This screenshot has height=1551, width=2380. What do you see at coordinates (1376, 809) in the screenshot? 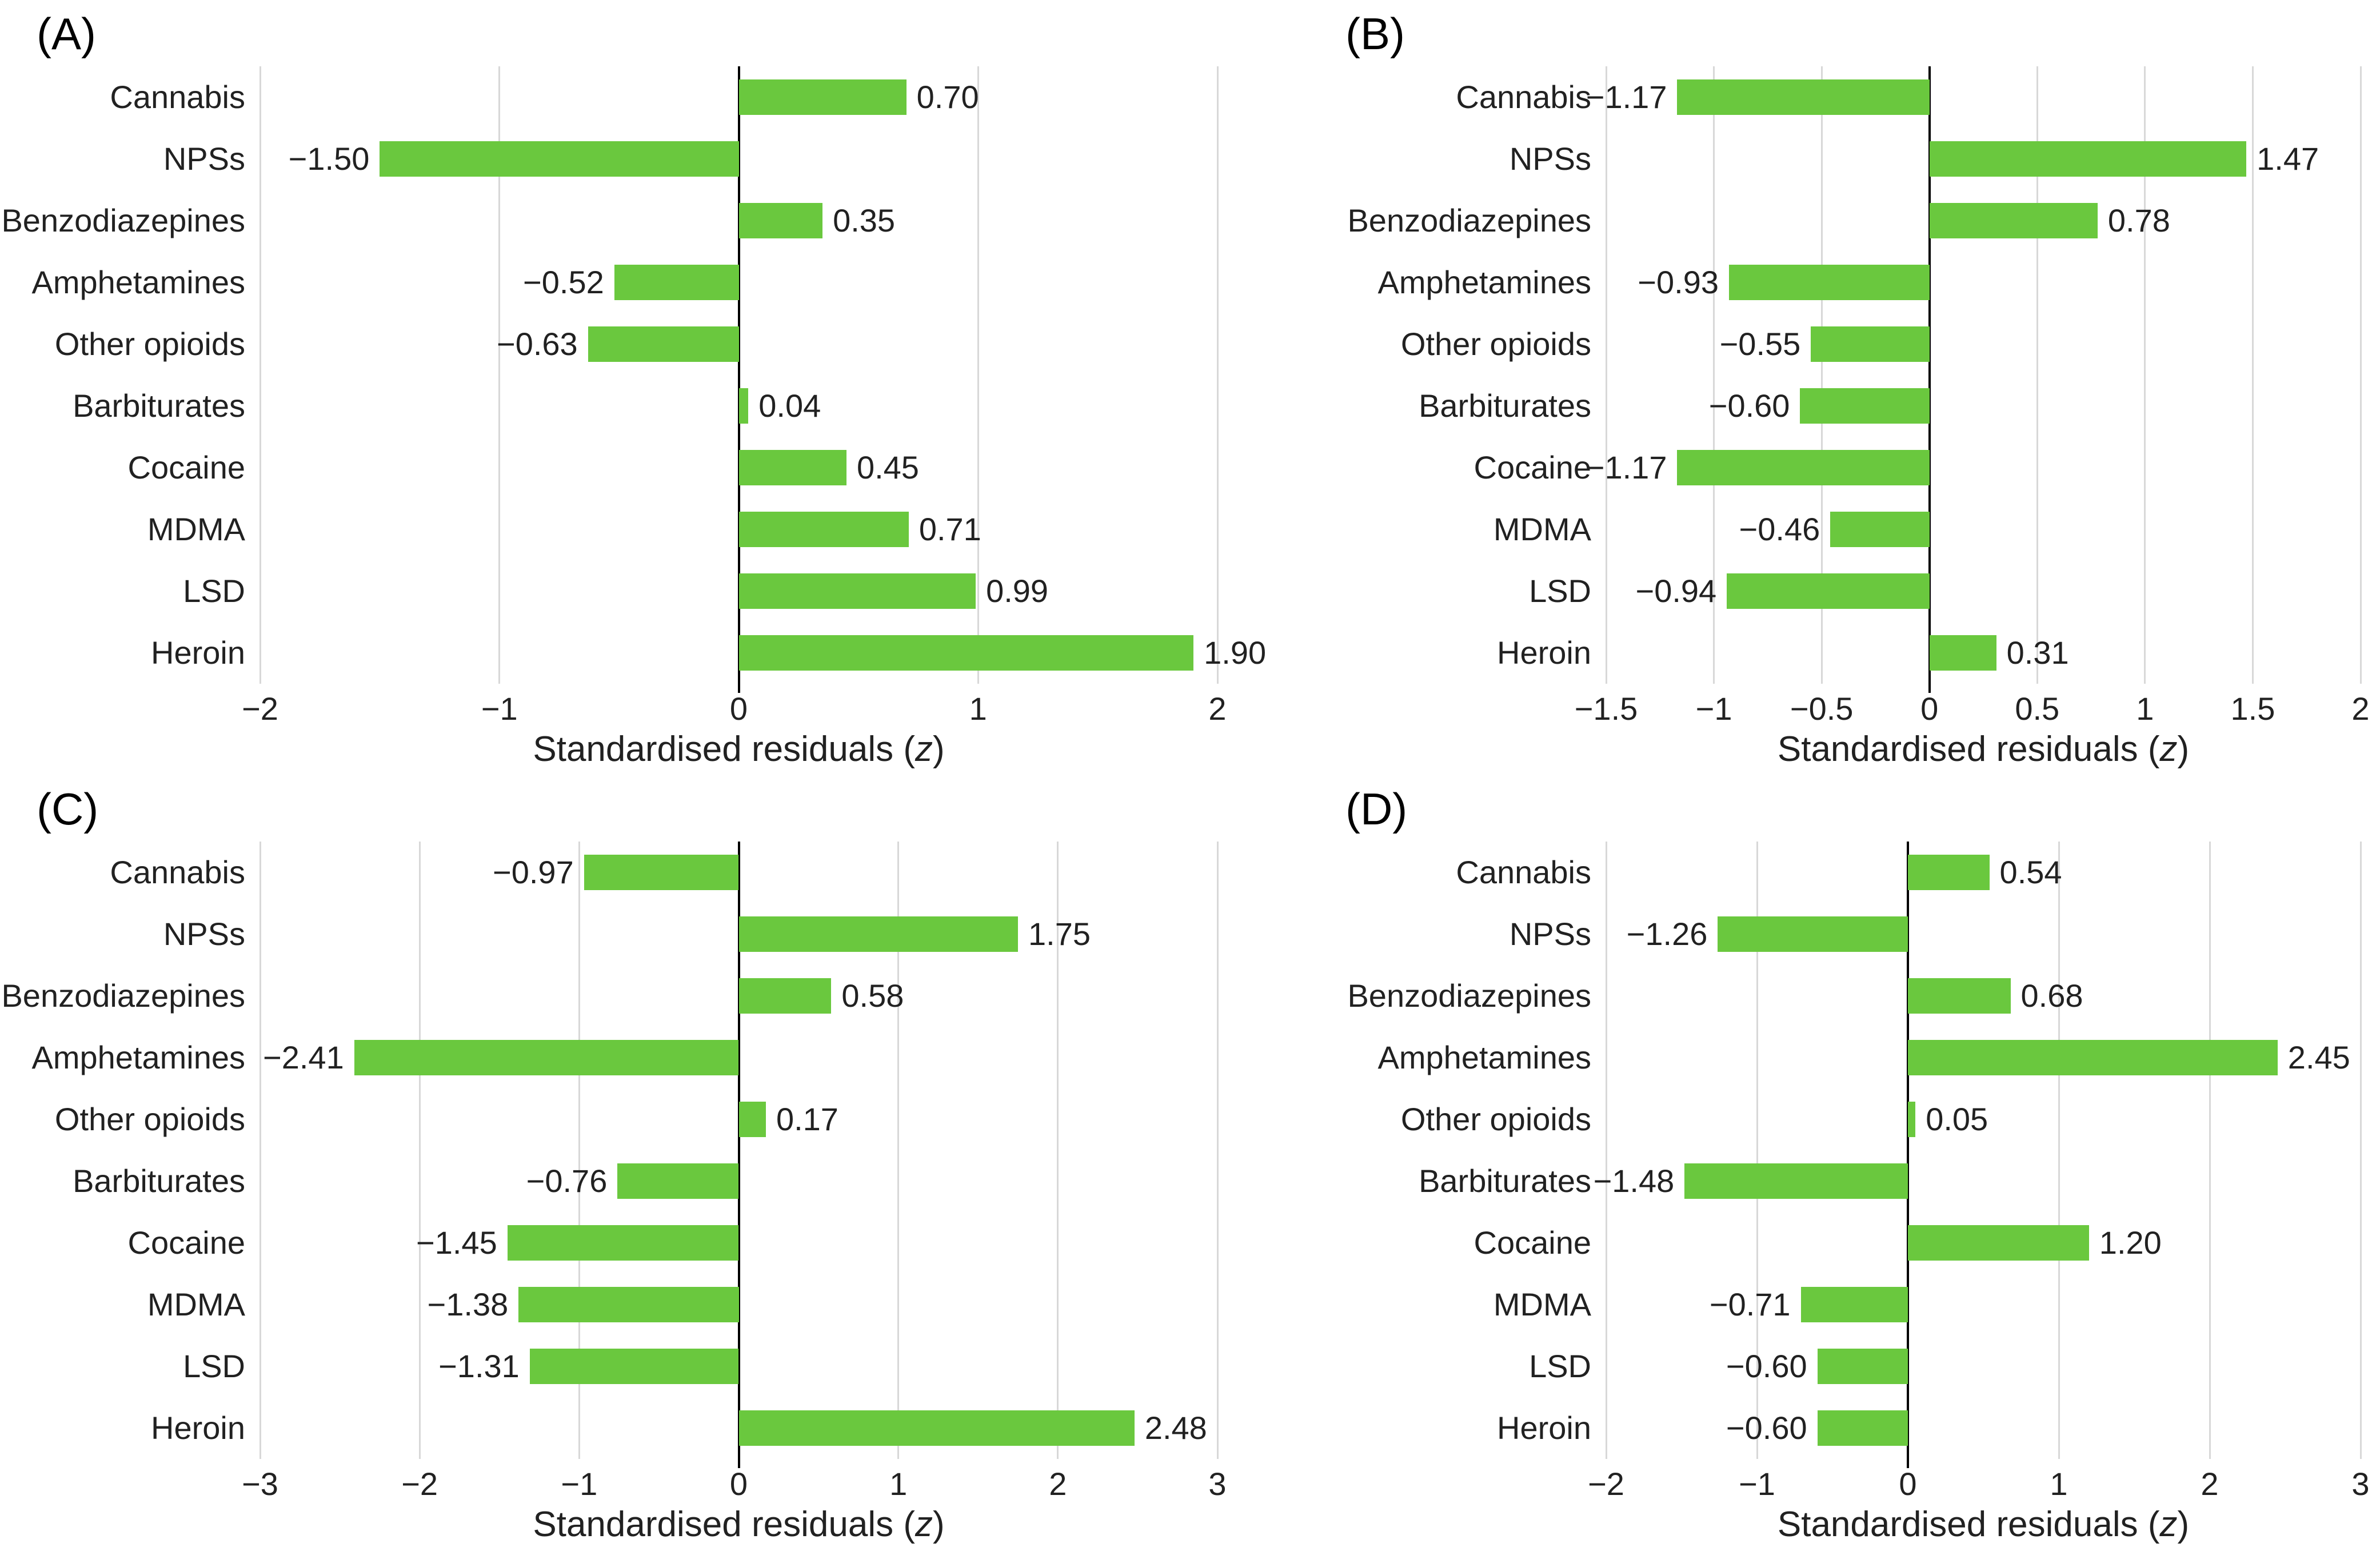
I see `panel-letter: (D)` at bounding box center [1376, 809].